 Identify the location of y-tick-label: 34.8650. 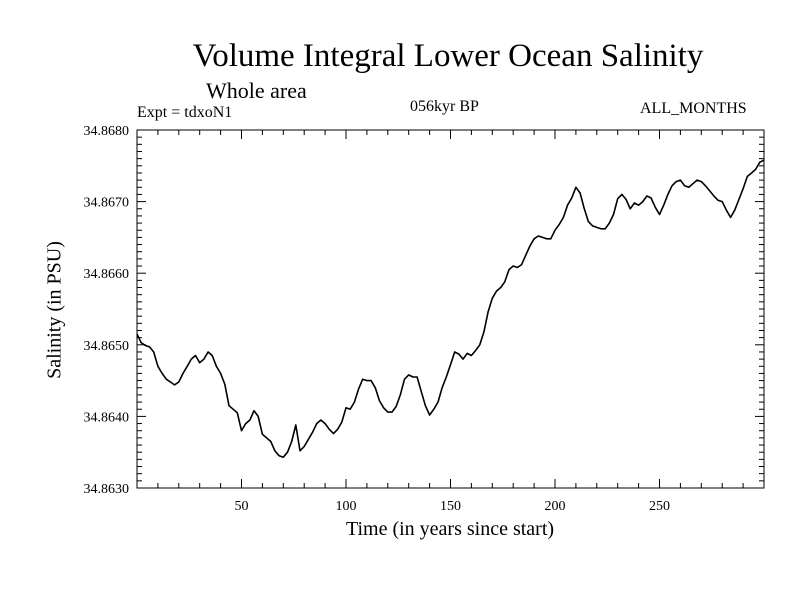
(107, 346).